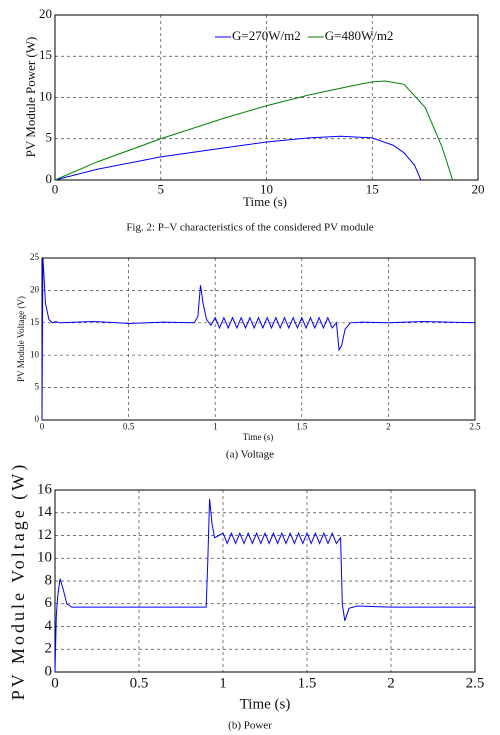  I want to click on y-axis-label: PV Module Voltage (W), so click(18, 581).